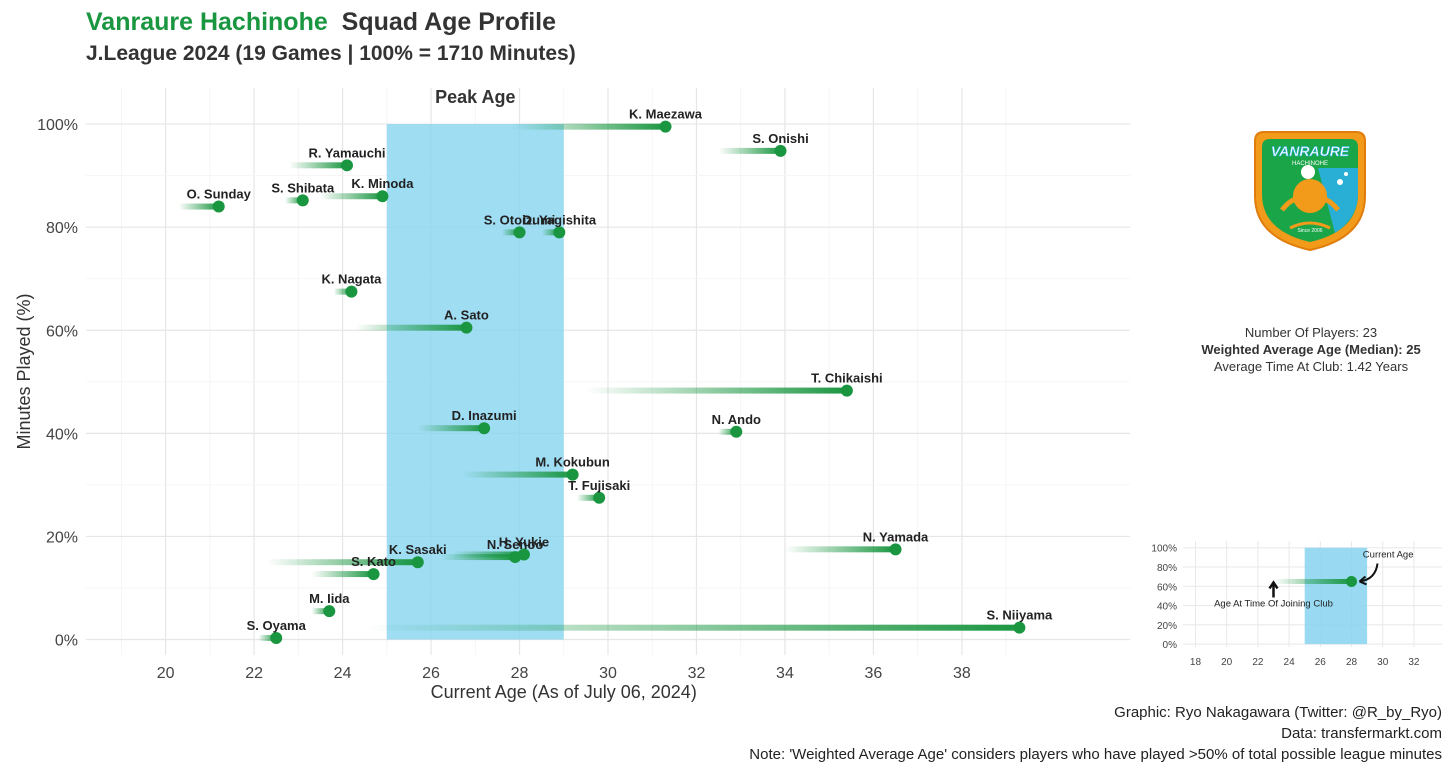  What do you see at coordinates (697, 673) in the screenshot?
I see `x-tick-label: 32` at bounding box center [697, 673].